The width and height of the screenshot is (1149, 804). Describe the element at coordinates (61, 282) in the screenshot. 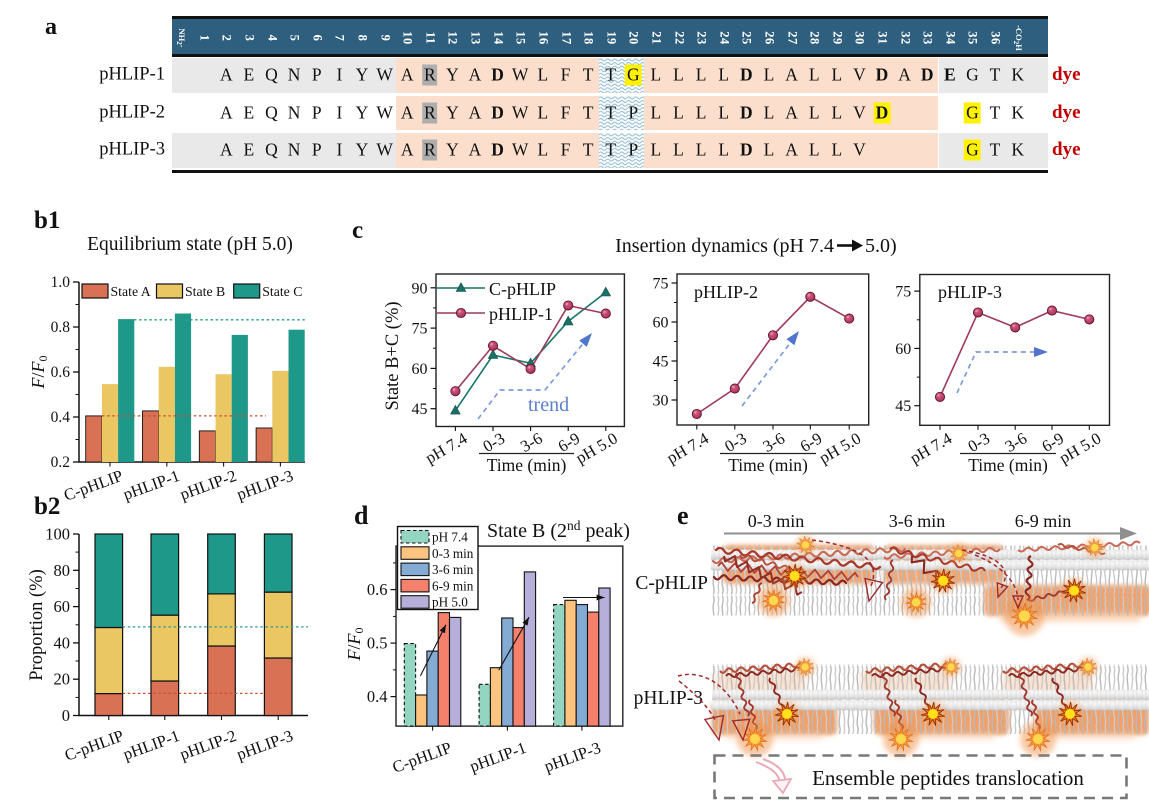

I see `svg-text: 1.0` at that location.